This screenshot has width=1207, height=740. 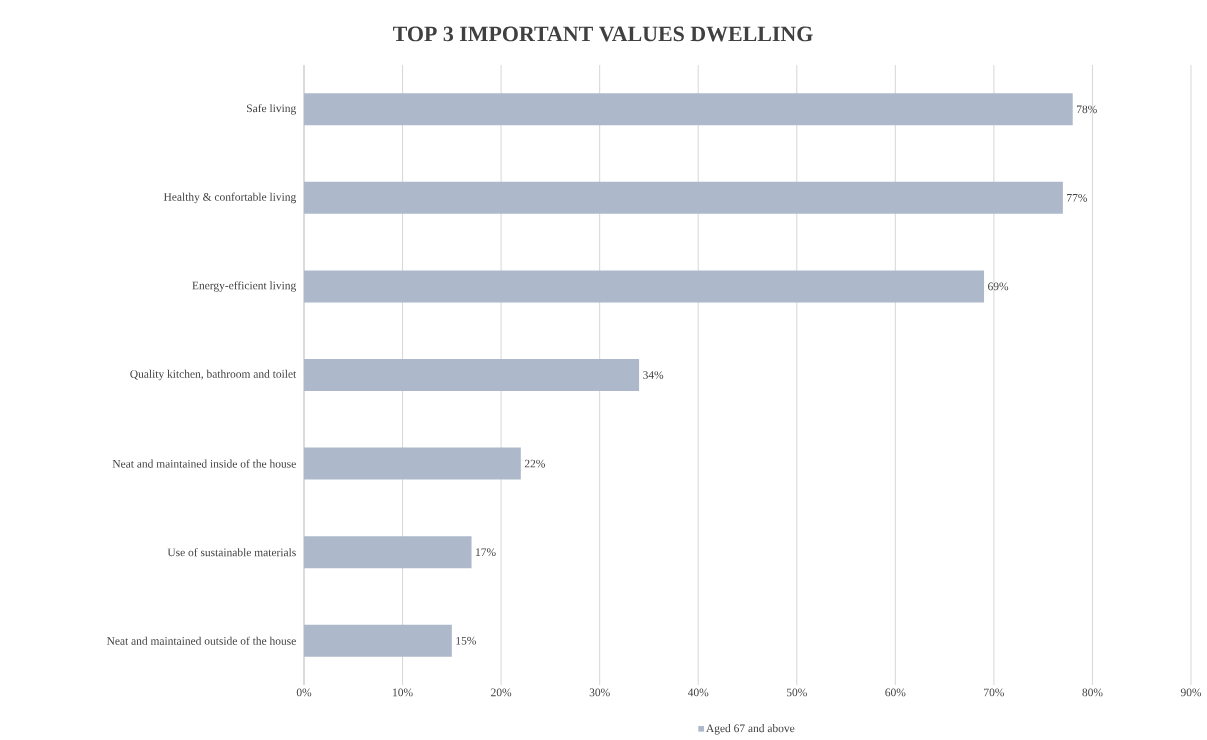 What do you see at coordinates (653, 375) in the screenshot?
I see `text: 34%` at bounding box center [653, 375].